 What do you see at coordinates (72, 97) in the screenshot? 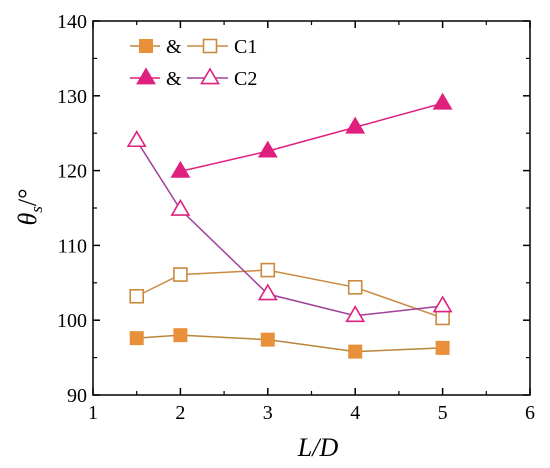
I see `y-tick-label: 130` at bounding box center [72, 97].